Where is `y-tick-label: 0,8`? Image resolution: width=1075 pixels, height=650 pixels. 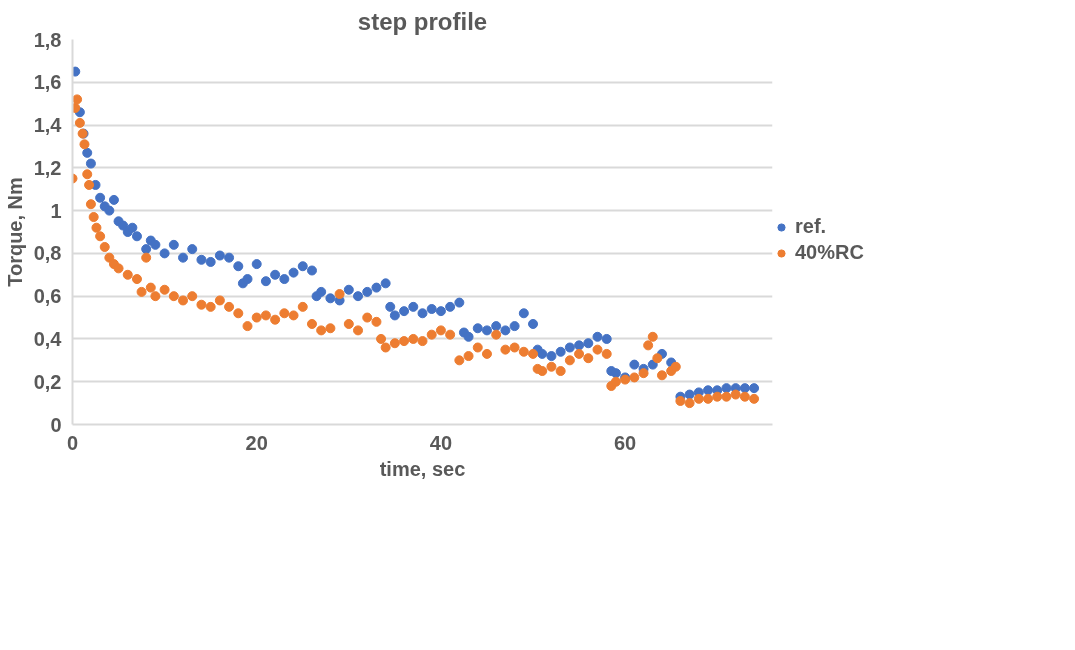
y-tick-label: 0,8 is located at coordinates (47, 253).